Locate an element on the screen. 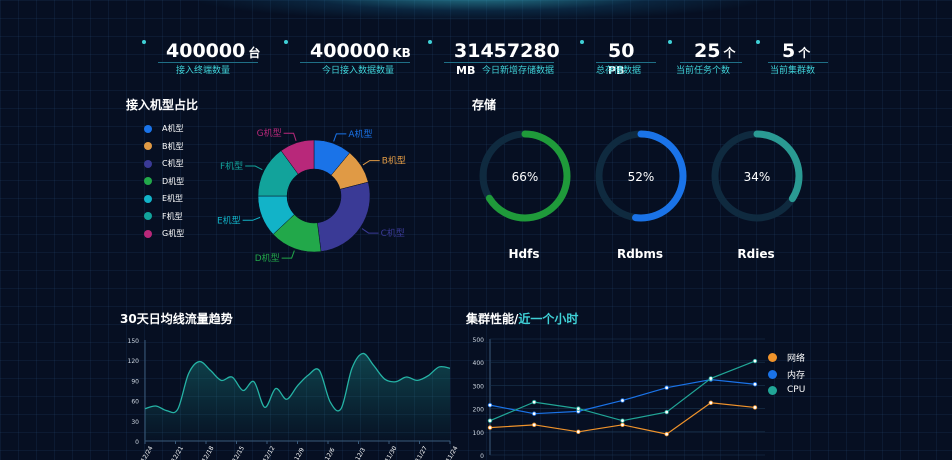  stat-unit: PB is located at coordinates (616, 70).